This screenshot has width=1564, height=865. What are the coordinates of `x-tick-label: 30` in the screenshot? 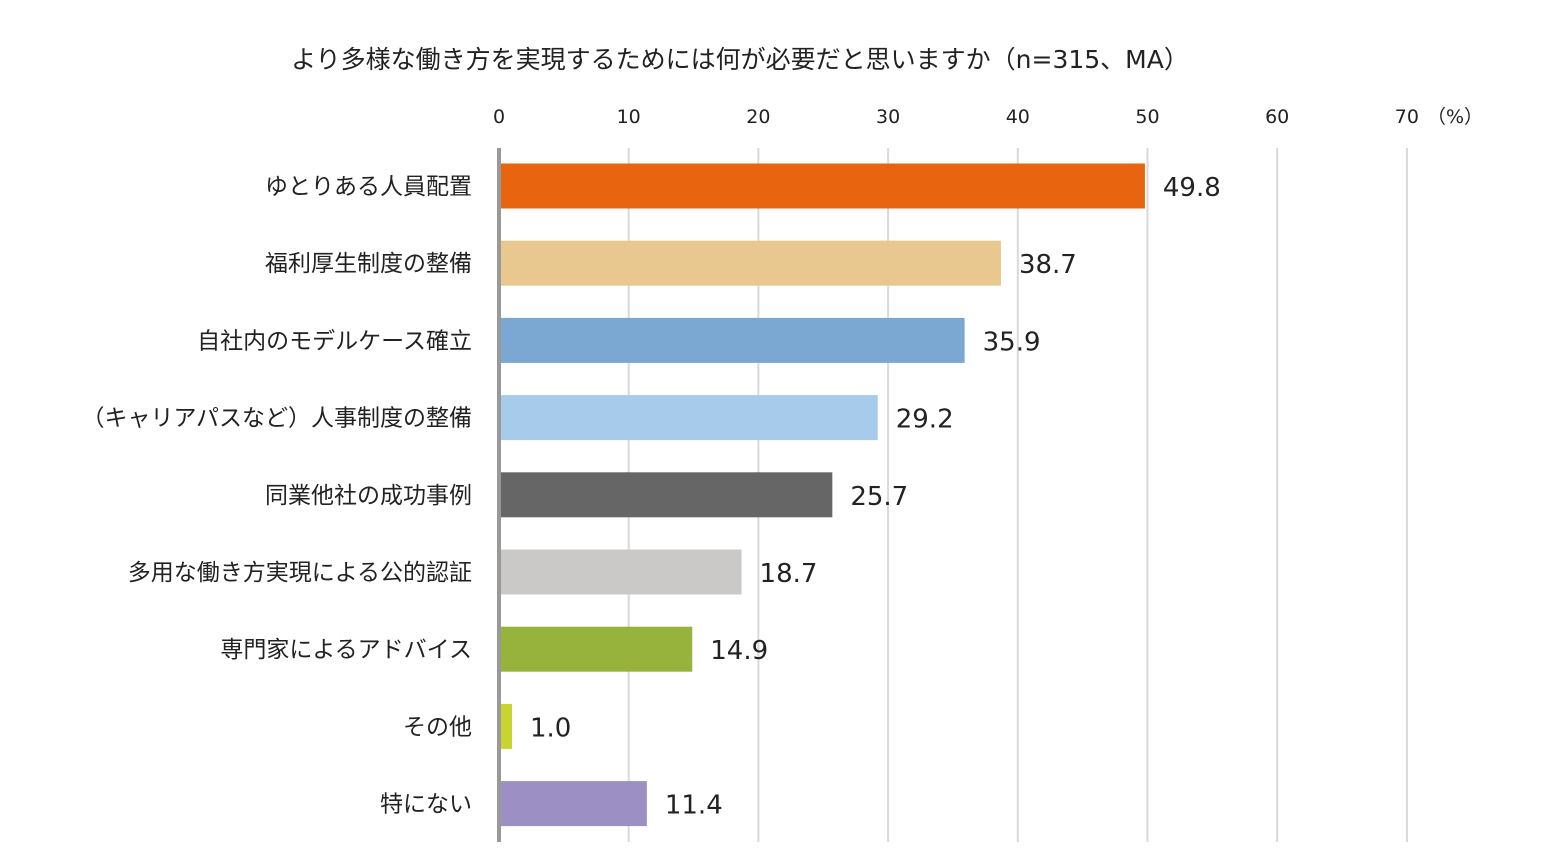 It's located at (888, 117).